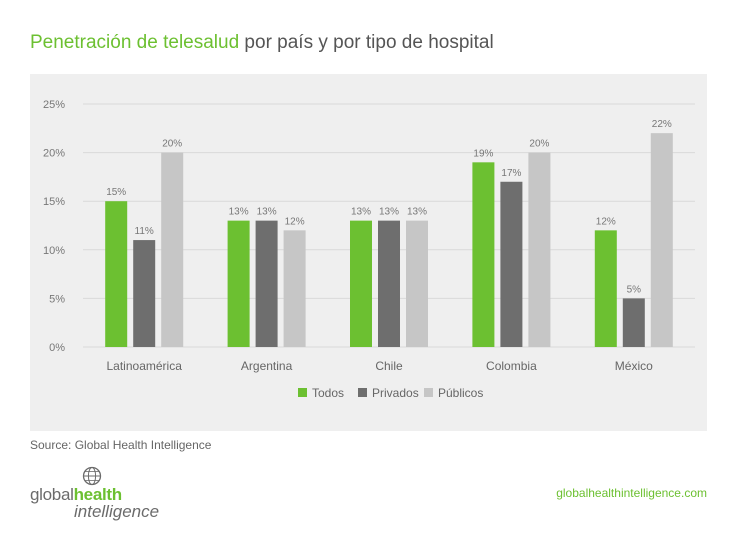 This screenshot has width=736, height=536. Describe the element at coordinates (98, 494) in the screenshot. I see `logo-health: health` at that location.